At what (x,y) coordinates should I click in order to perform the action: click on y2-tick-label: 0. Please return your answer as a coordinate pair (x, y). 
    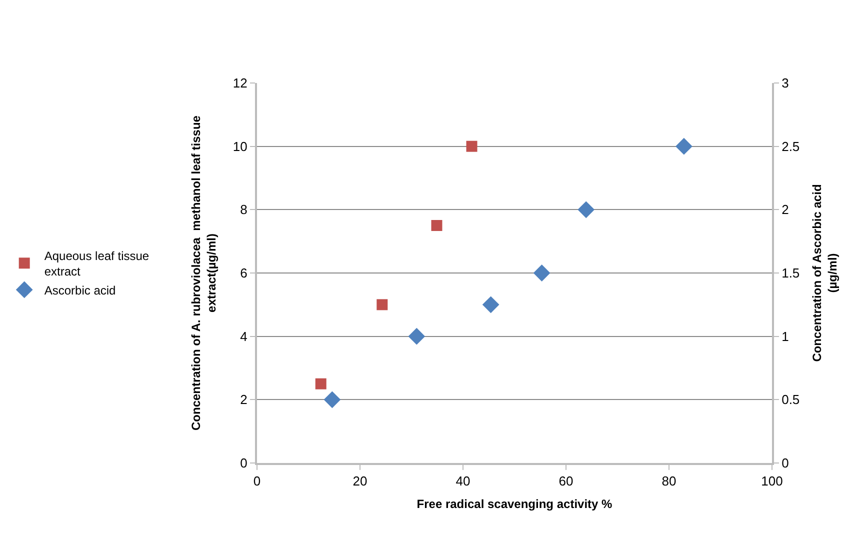
    Looking at the image, I should click on (785, 463).